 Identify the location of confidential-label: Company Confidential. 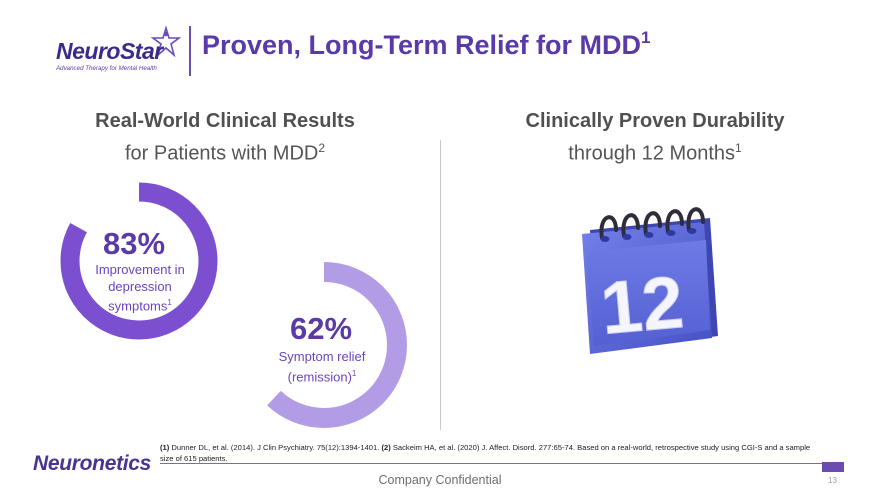
(440, 480).